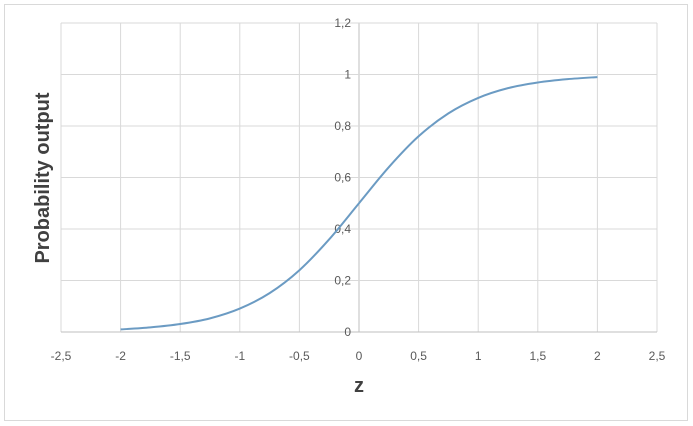  Describe the element at coordinates (347, 332) in the screenshot. I see `y-tick-label: 0` at that location.